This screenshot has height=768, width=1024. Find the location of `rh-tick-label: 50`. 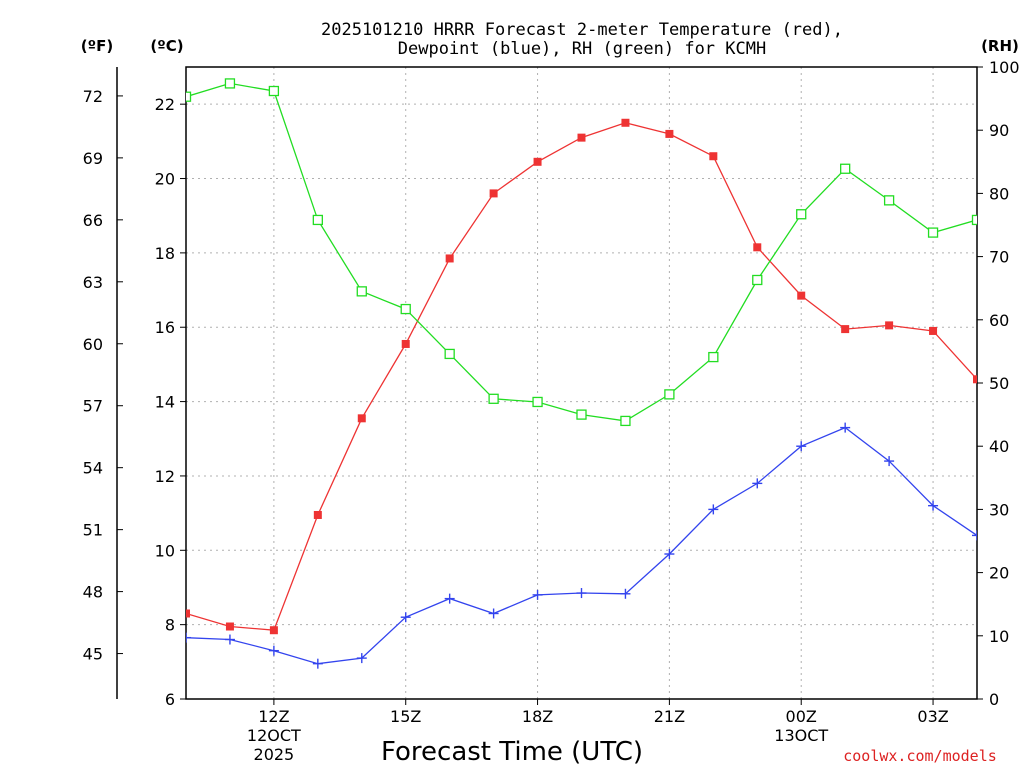

rh-tick-label: 50 is located at coordinates (999, 383).